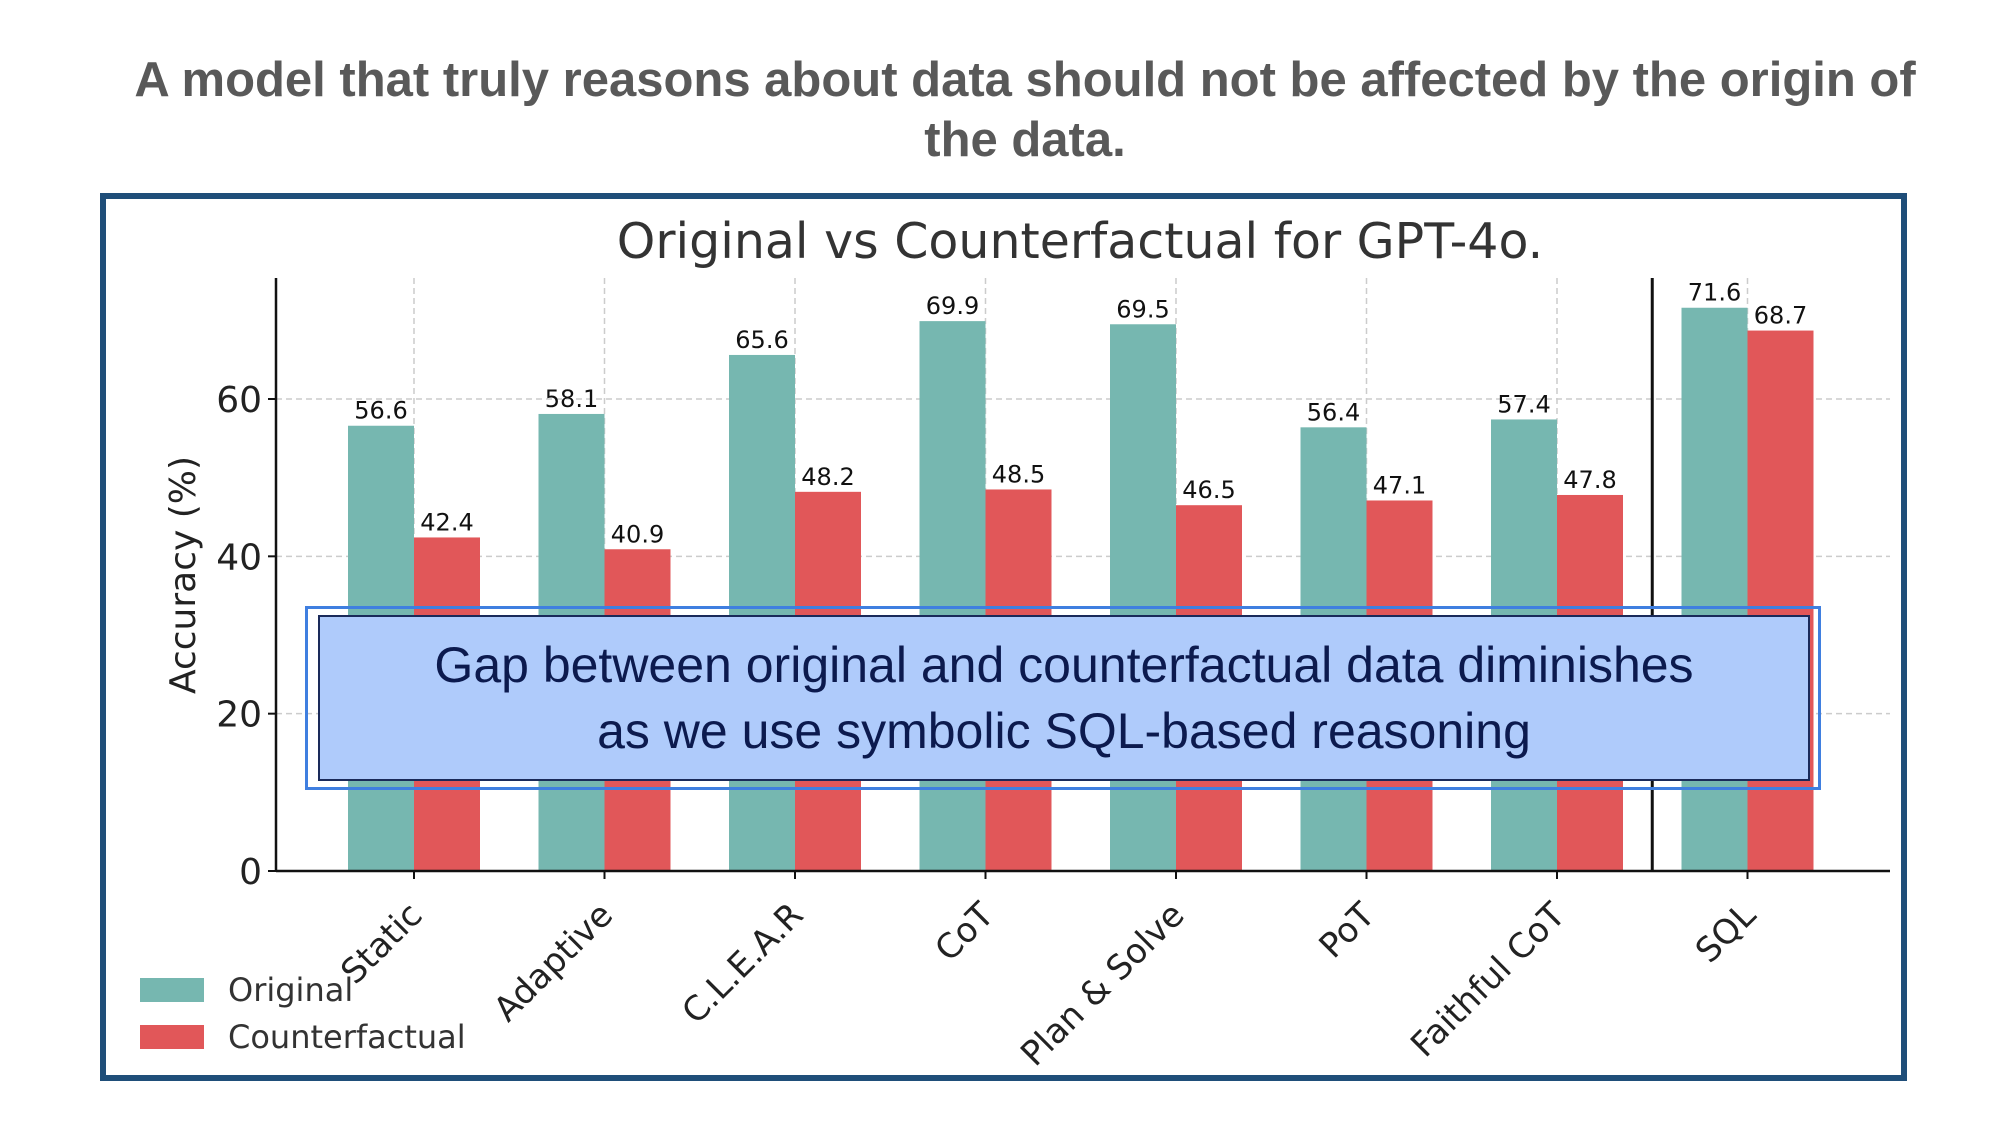 Image resolution: width=2000 pixels, height=1125 pixels. Describe the element at coordinates (290, 990) in the screenshot. I see `legend-label-original: Original` at that location.